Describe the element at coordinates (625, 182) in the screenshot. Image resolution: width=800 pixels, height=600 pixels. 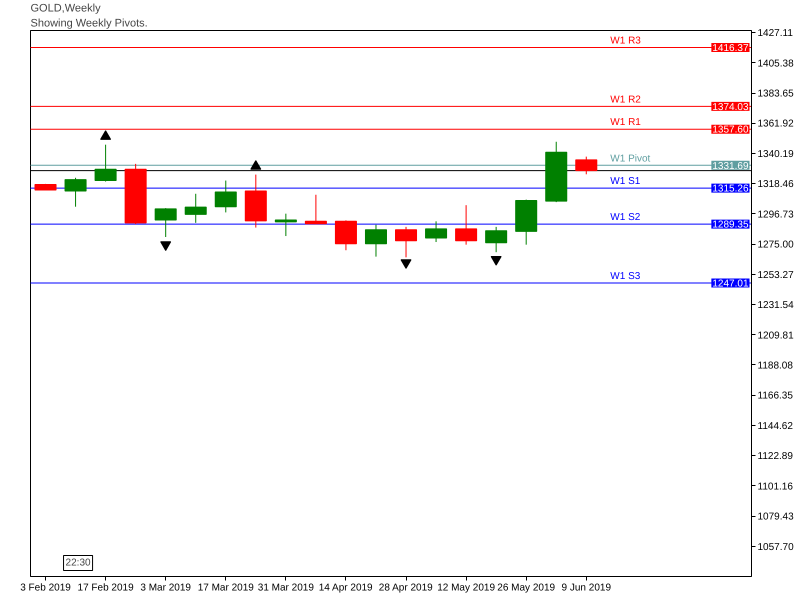
I see `ref-line-label: W1 S1` at that location.